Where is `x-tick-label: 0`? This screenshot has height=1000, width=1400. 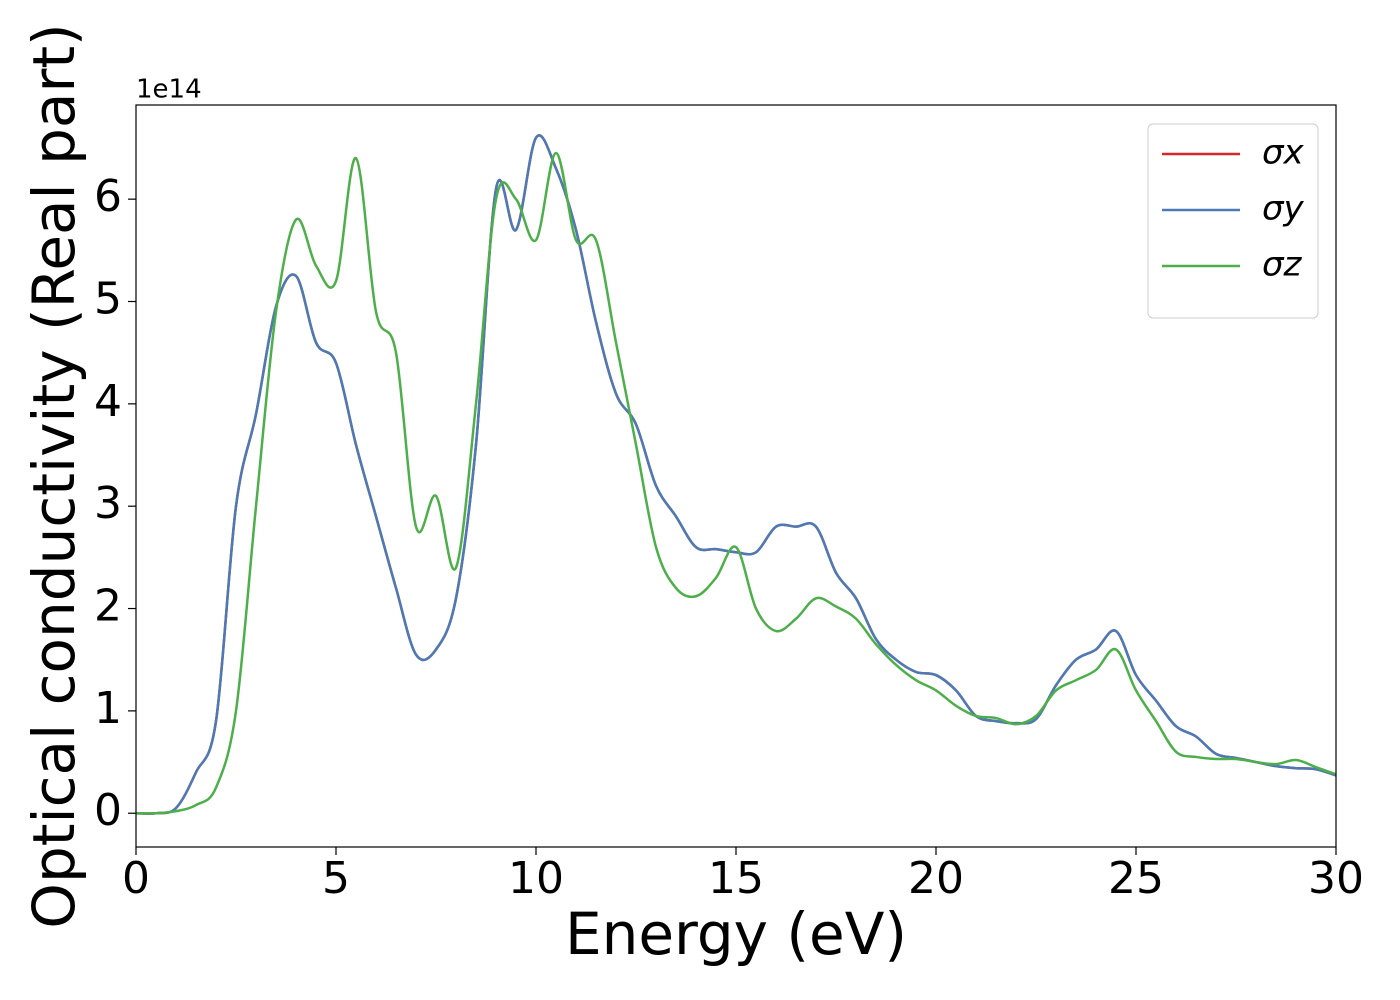
x-tick-label: 0 is located at coordinates (136, 878).